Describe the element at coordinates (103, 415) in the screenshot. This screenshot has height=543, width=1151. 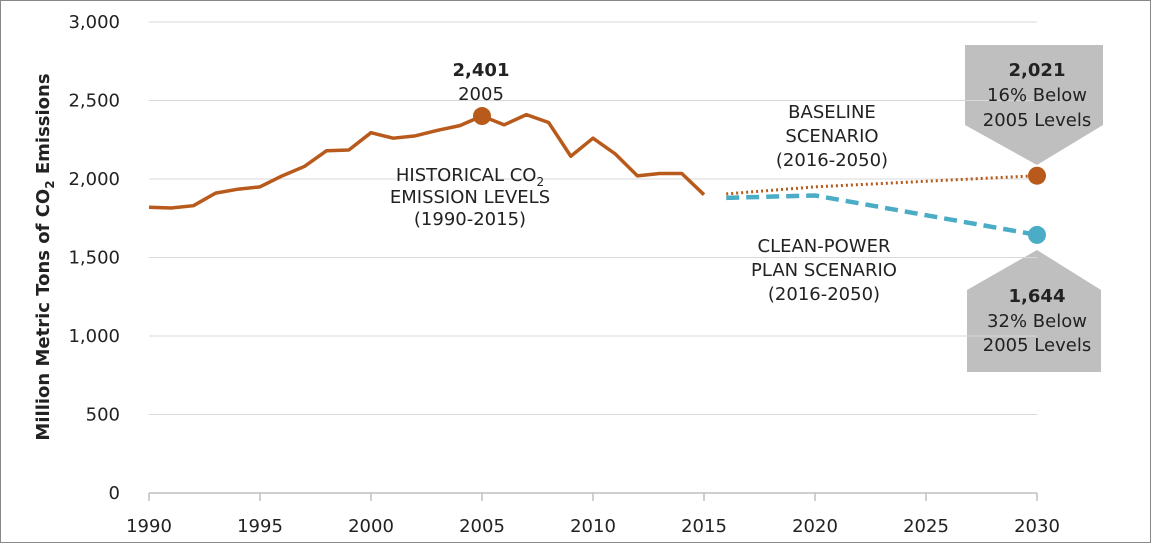
I see `y-tick-label: 500` at that location.